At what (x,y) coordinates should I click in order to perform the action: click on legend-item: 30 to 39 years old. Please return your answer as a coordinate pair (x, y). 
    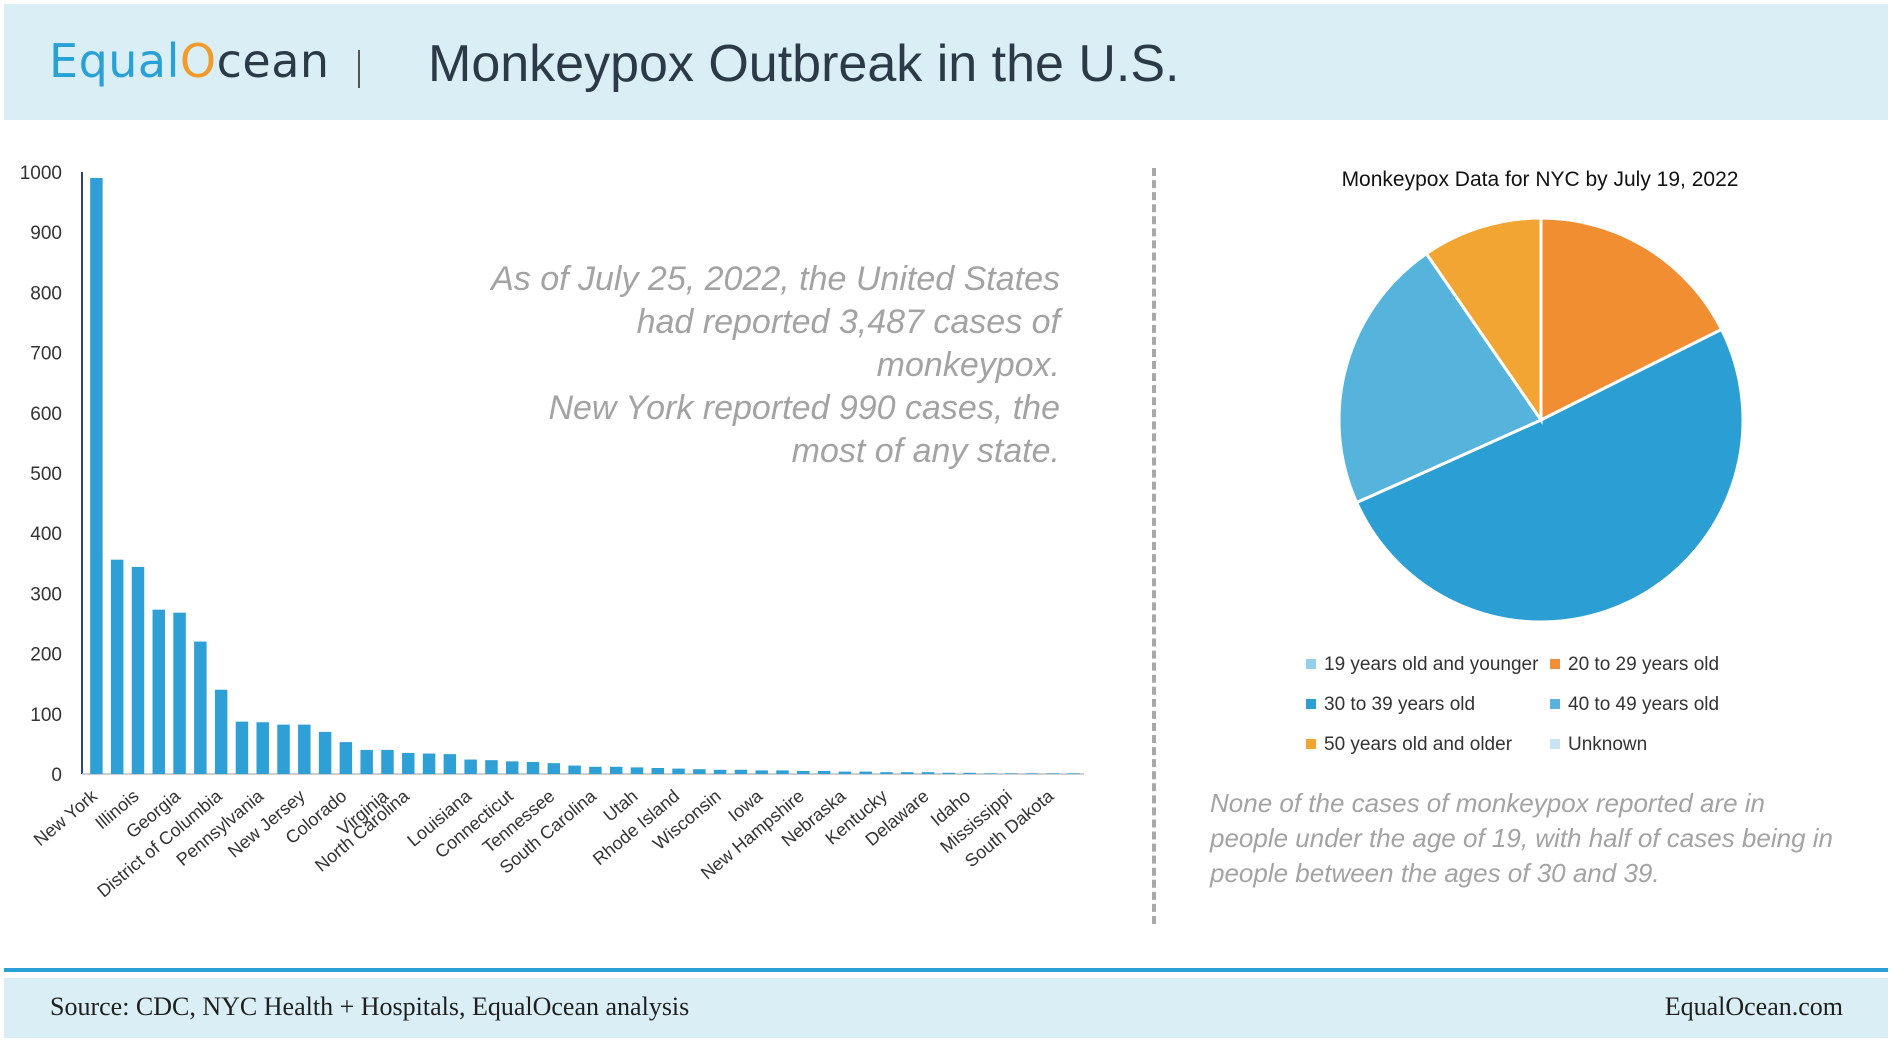
    Looking at the image, I should click on (1390, 705).